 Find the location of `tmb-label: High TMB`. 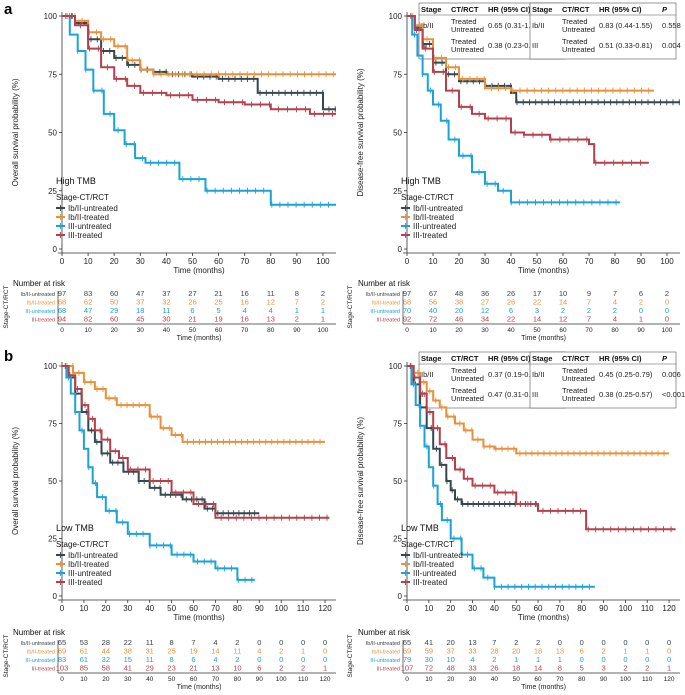

tmb-label: High TMB is located at coordinates (421, 181).